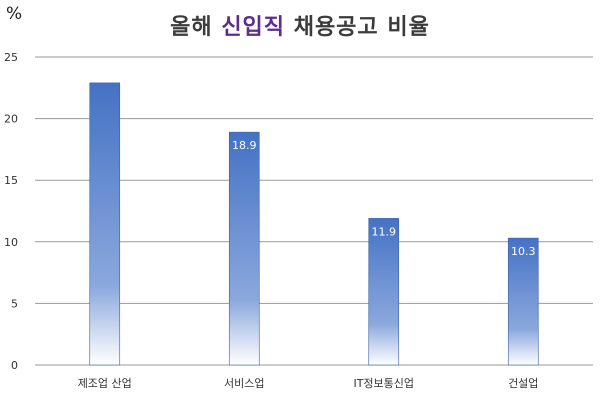 The image size is (600, 400). I want to click on title-highlight: 신입직, so click(253, 27).